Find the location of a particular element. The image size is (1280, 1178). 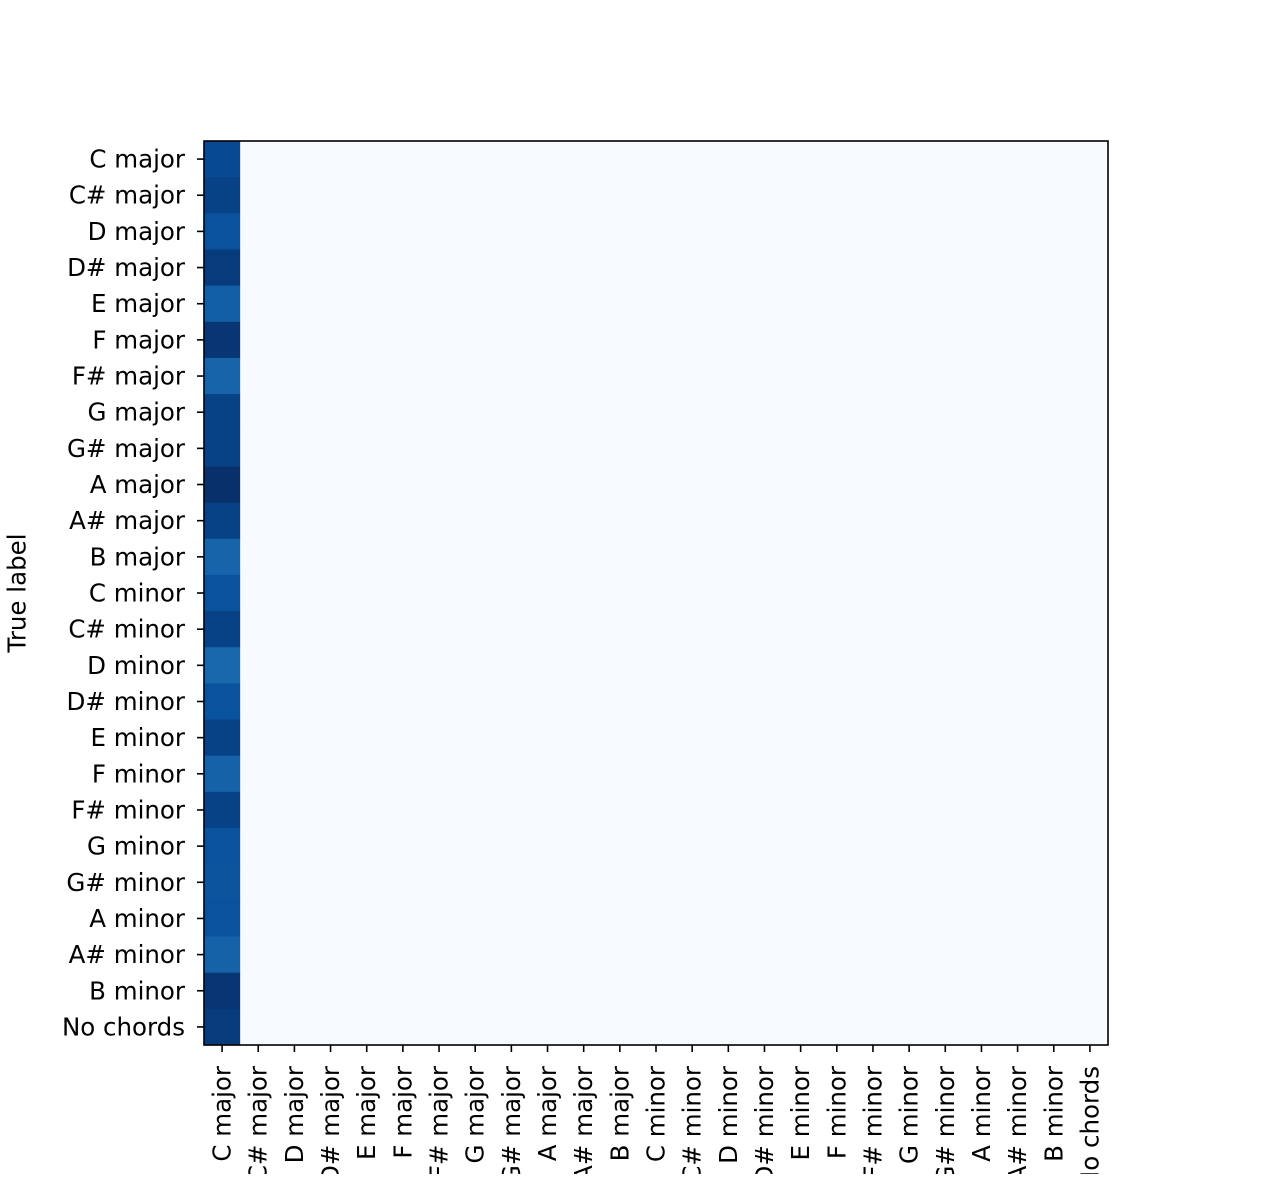

y-tick-label: G# major is located at coordinates (126, 448).